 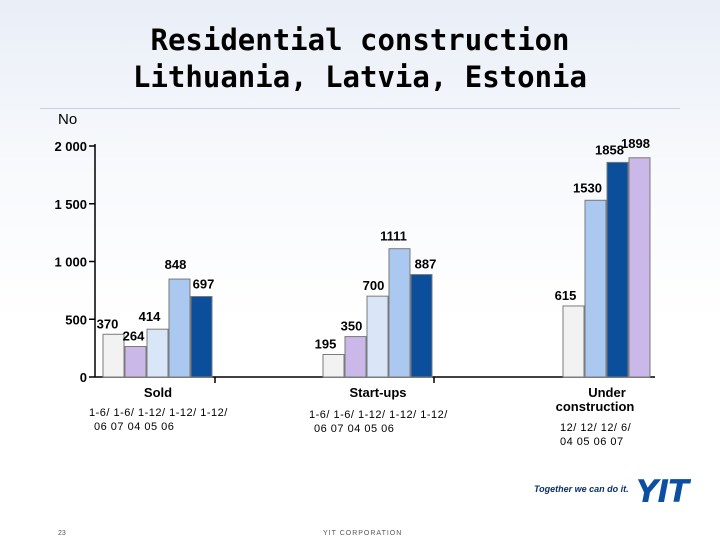 What do you see at coordinates (352, 326) in the screenshot?
I see `data-label: 350` at bounding box center [352, 326].